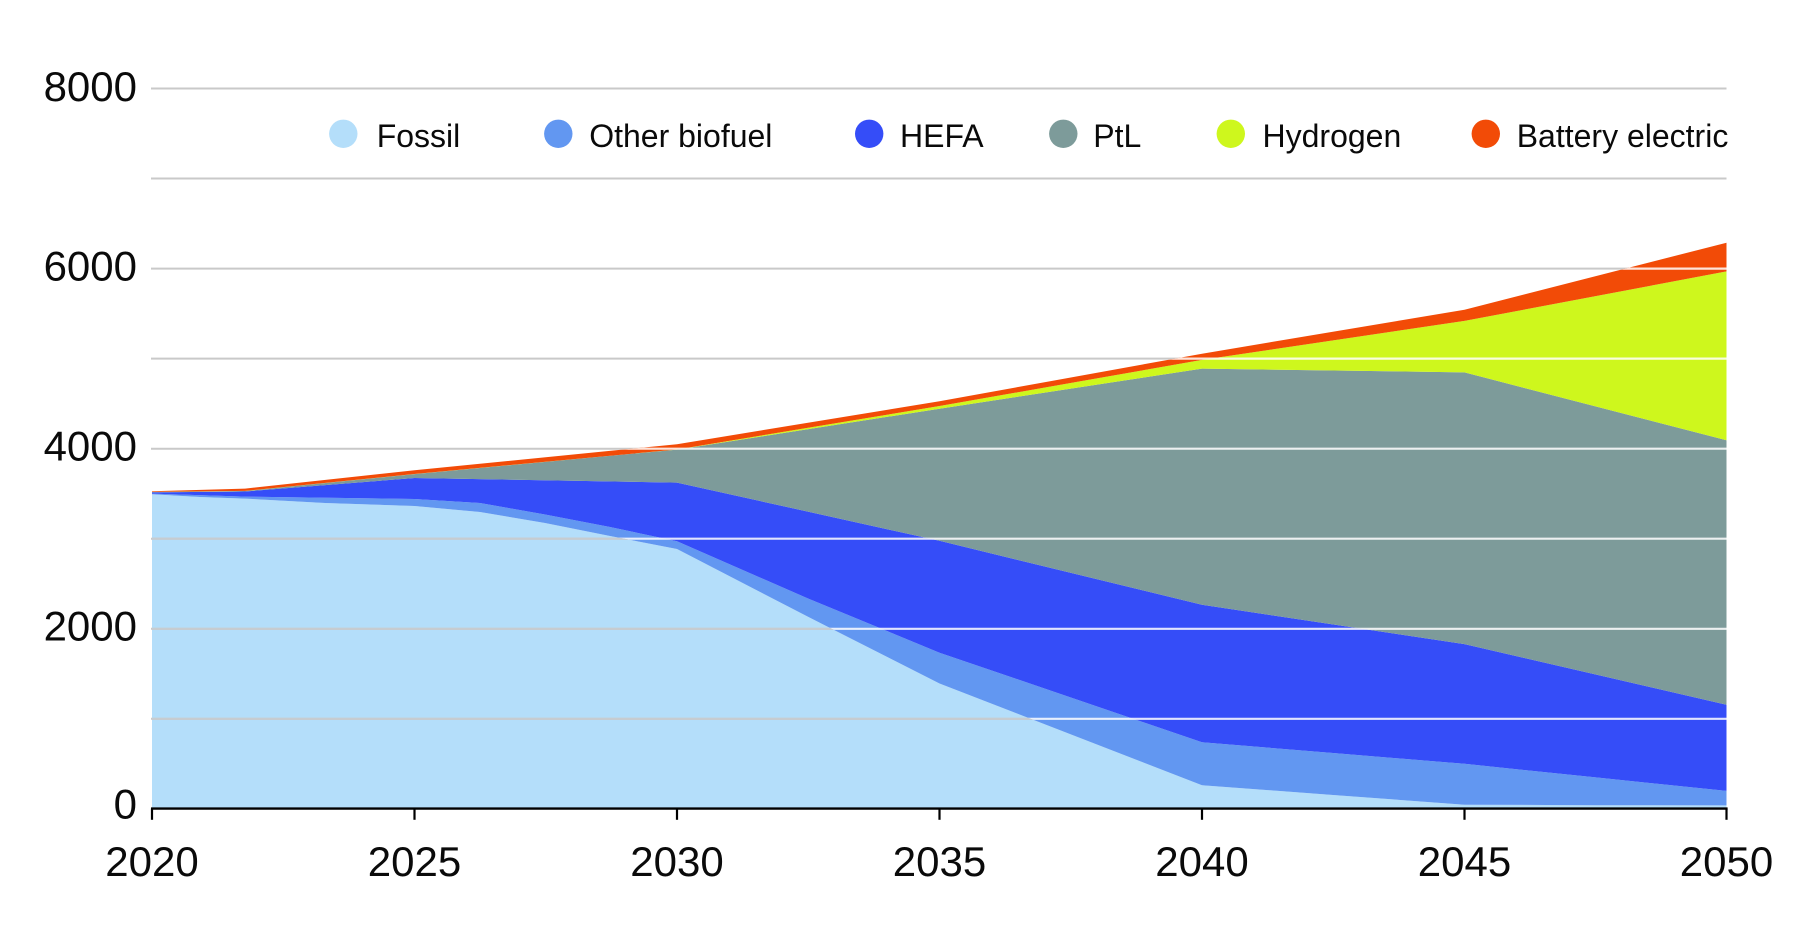 The image size is (1800, 926). I want to click on svg-text: 4000, so click(90, 445).